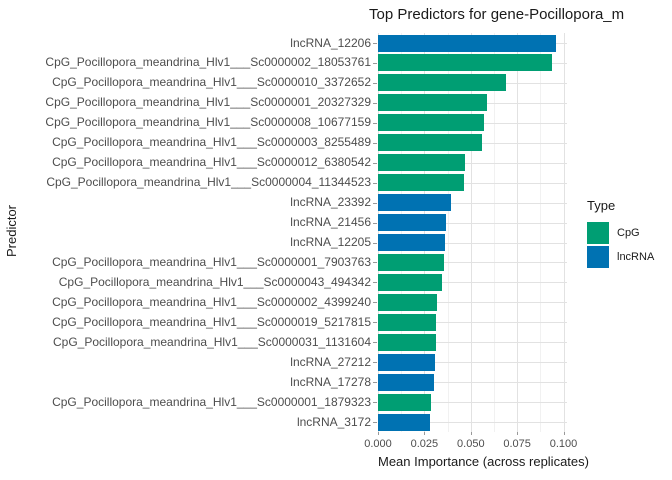 This screenshot has height=480, width=672. What do you see at coordinates (330, 202) in the screenshot?
I see `y-axis-label: lncRNA_23392` at bounding box center [330, 202].